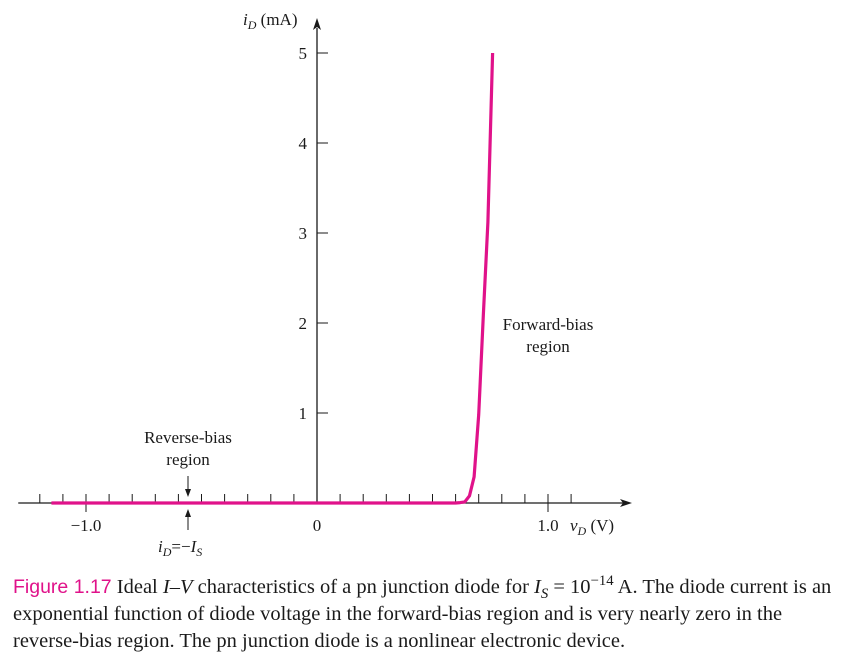 The image size is (861, 667). What do you see at coordinates (188, 459) in the screenshot?
I see `reverse-bias-label: region` at bounding box center [188, 459].